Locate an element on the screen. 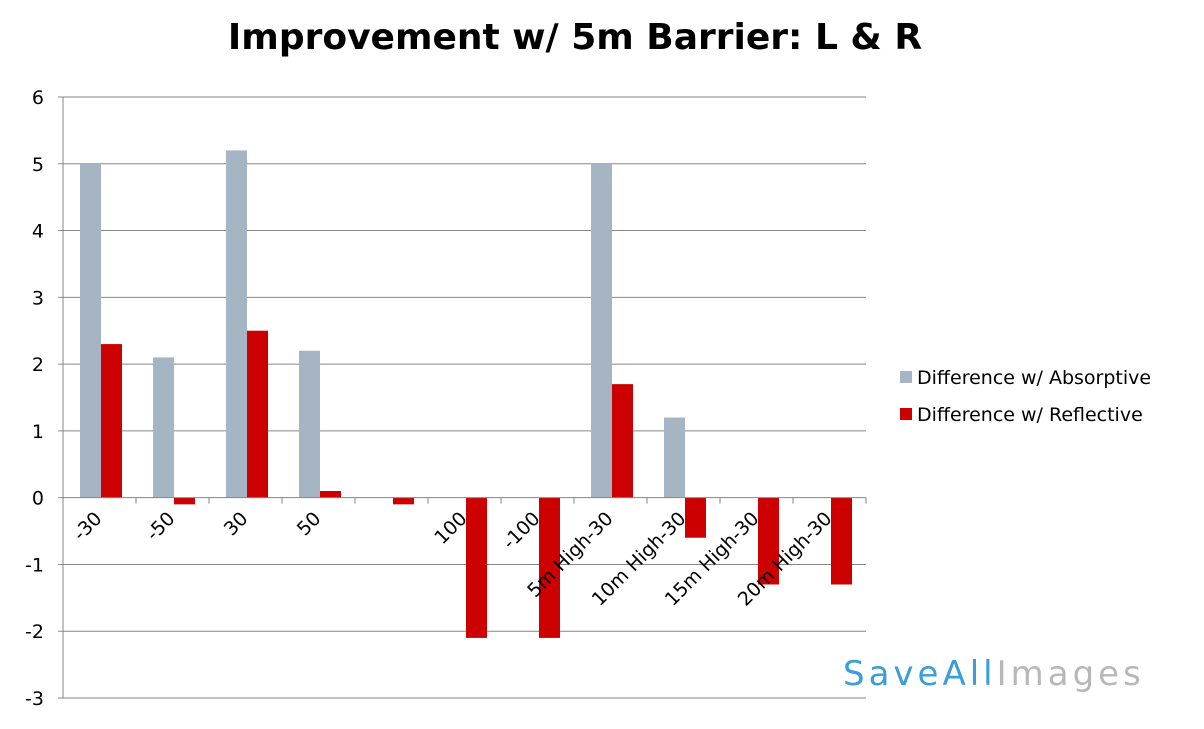 The height and width of the screenshot is (729, 1204). watermark-part2: Images is located at coordinates (1071, 674).